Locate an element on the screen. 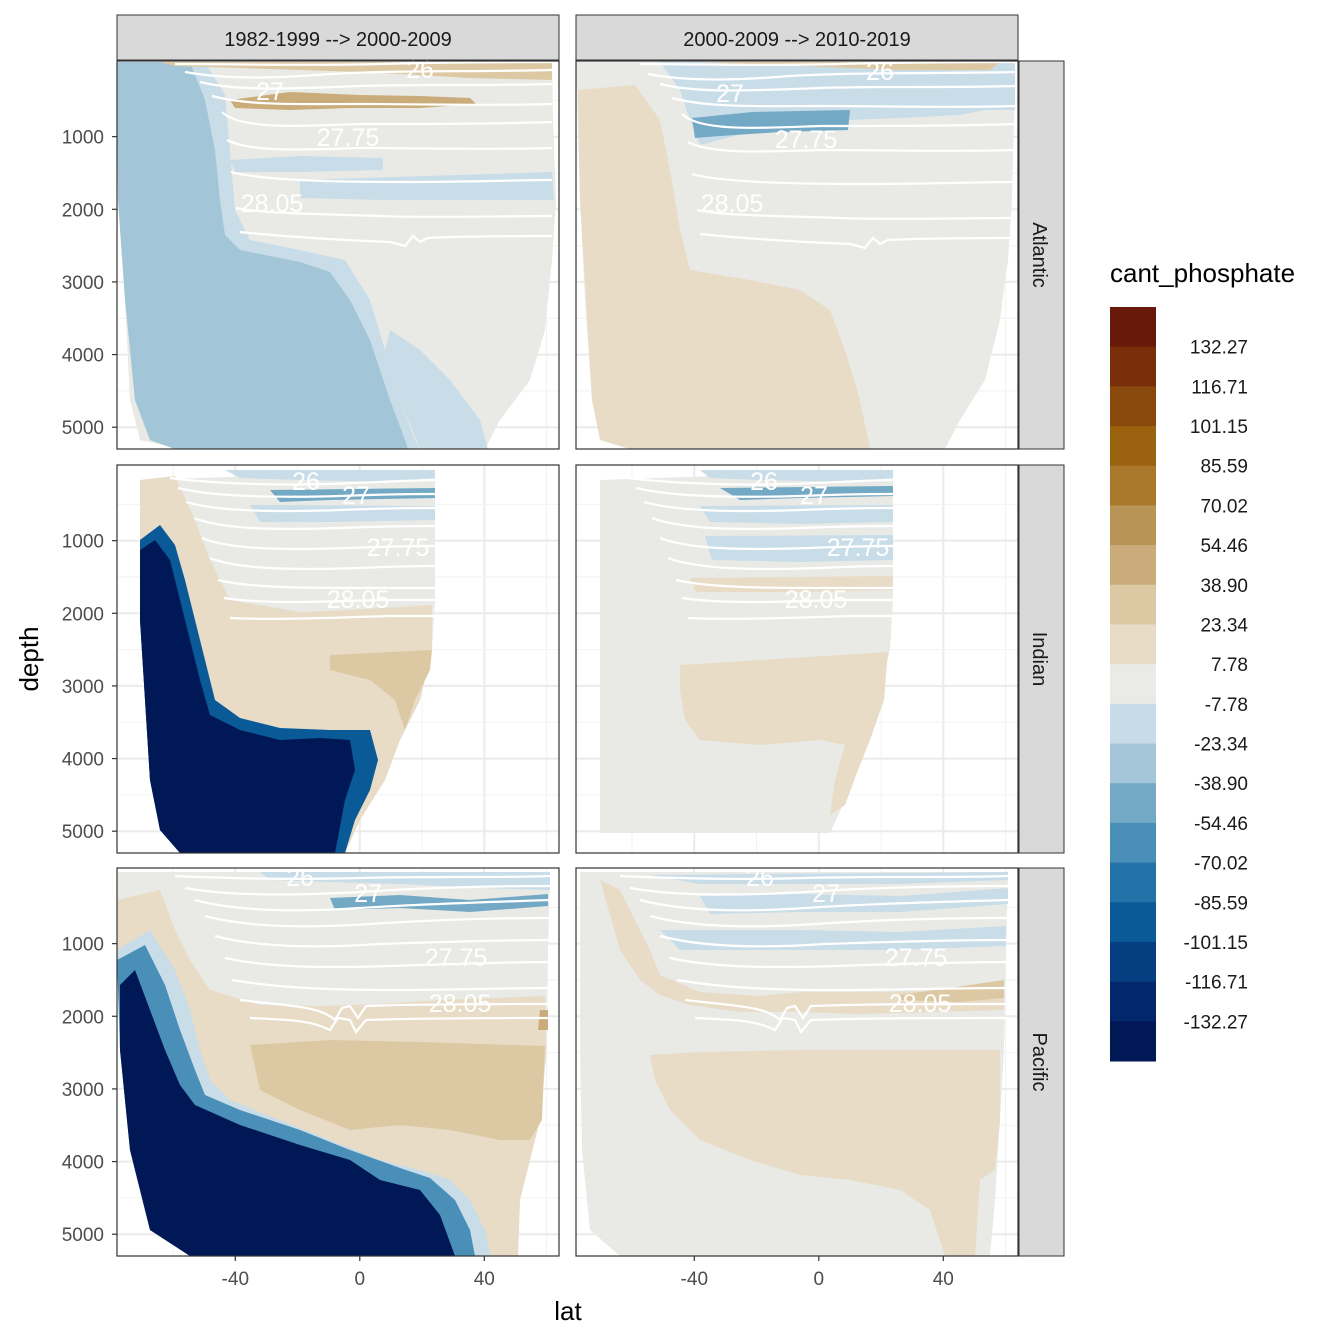  strip-label-row-0: Atlantic is located at coordinates (1039, 255).